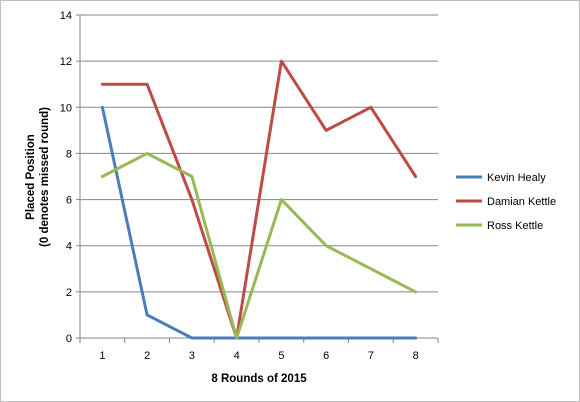  What do you see at coordinates (416, 356) in the screenshot?
I see `x-tick-label: 8` at bounding box center [416, 356].